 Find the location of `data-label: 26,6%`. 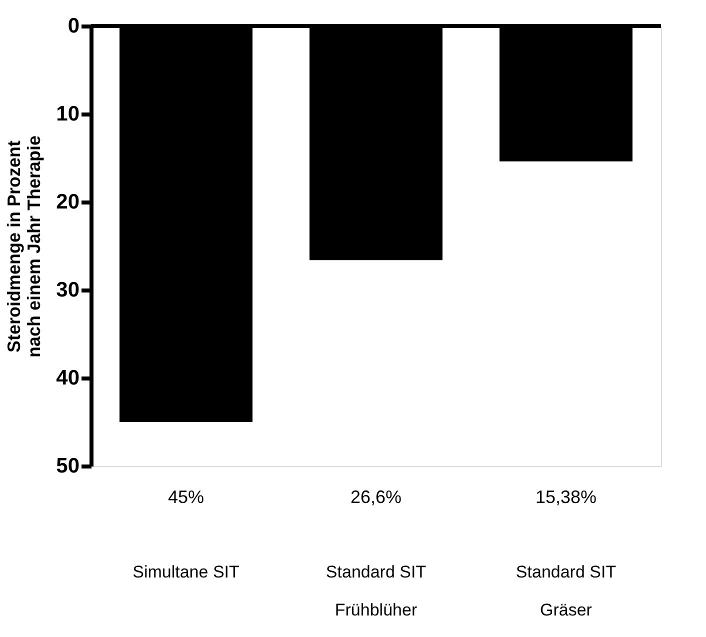

data-label: 26,6% is located at coordinates (376, 497).